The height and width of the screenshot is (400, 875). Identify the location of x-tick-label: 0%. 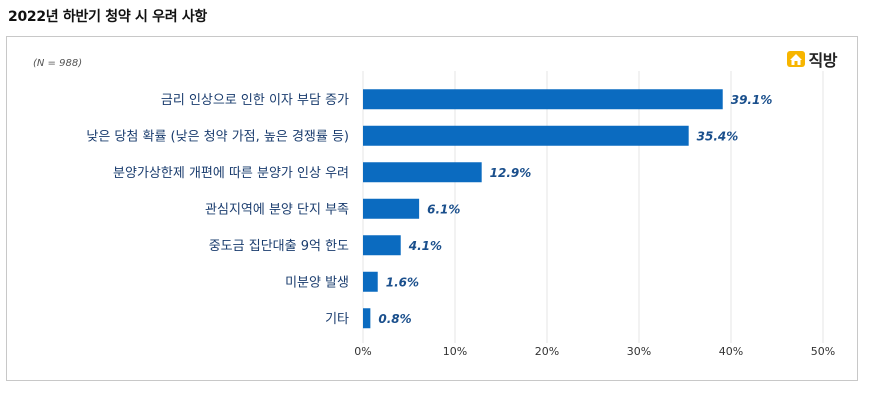
(362, 351).